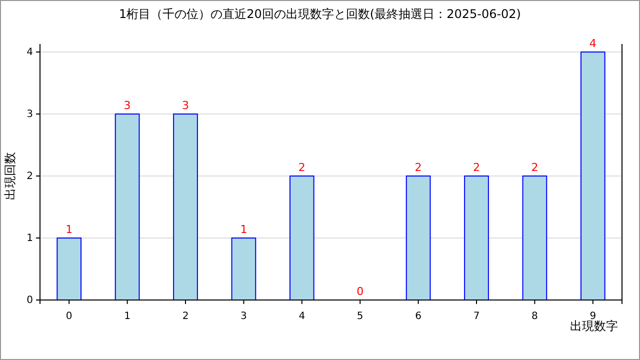 This screenshot has height=360, width=640. I want to click on y-tick-label: 3, so click(29, 114).